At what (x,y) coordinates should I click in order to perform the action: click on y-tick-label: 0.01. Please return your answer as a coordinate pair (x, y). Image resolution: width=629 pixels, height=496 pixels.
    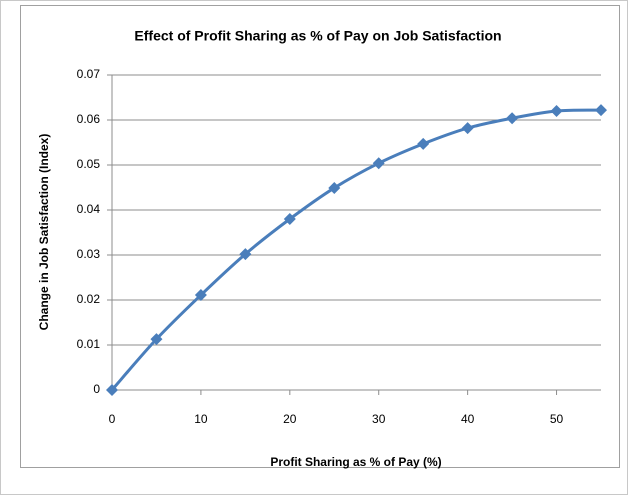
    Looking at the image, I should click on (89, 344).